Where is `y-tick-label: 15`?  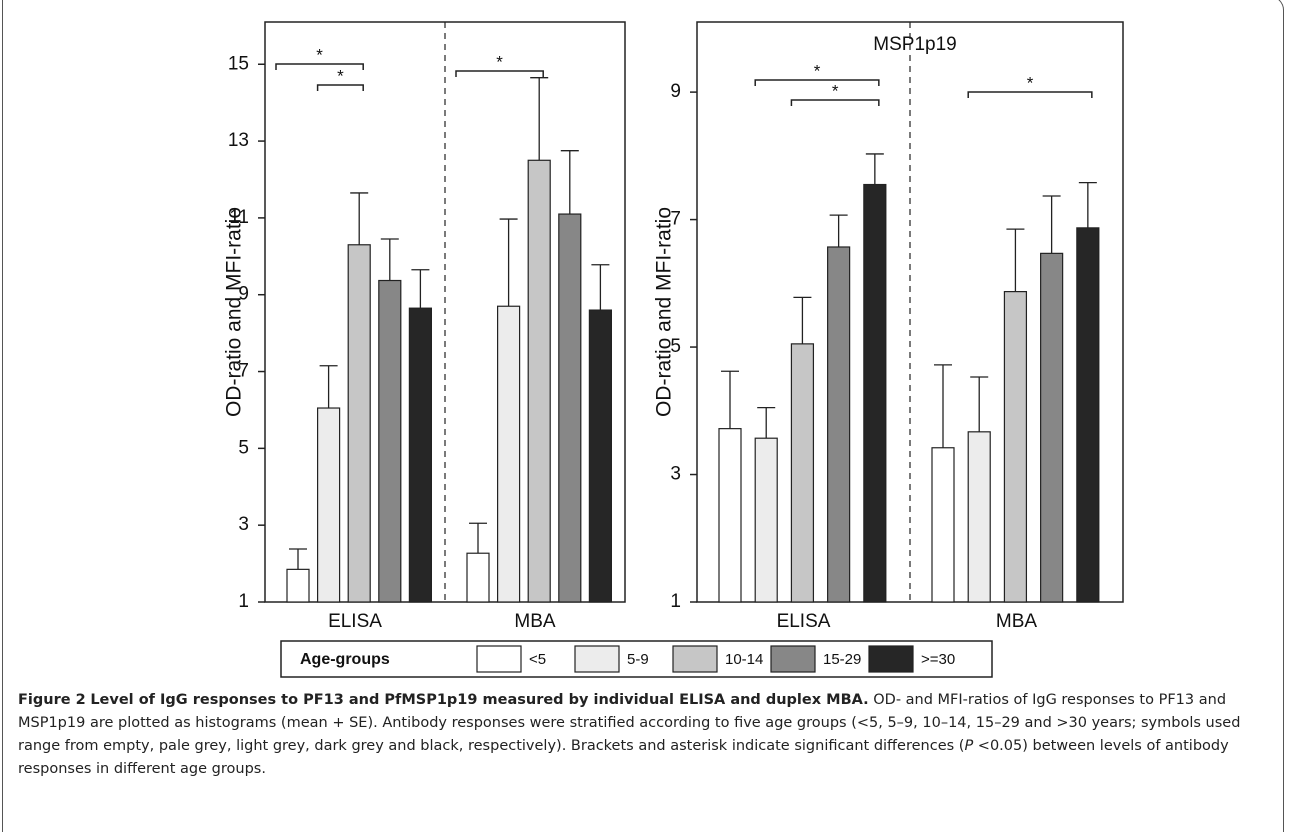 y-tick-label: 15 is located at coordinates (238, 63).